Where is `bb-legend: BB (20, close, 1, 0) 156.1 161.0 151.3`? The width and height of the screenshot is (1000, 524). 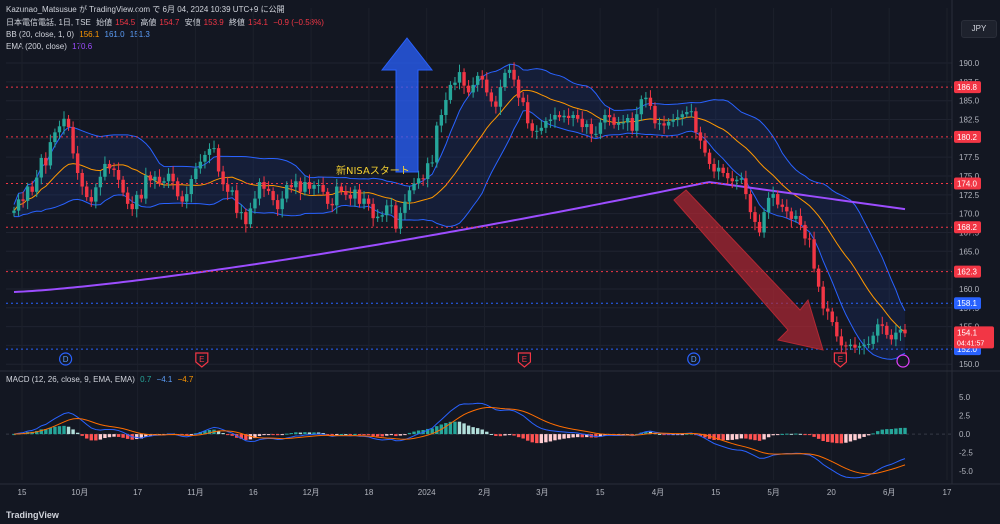
bb-legend: BB (20, close, 1, 0) 156.1 161.0 151.3 is located at coordinates (79, 34).